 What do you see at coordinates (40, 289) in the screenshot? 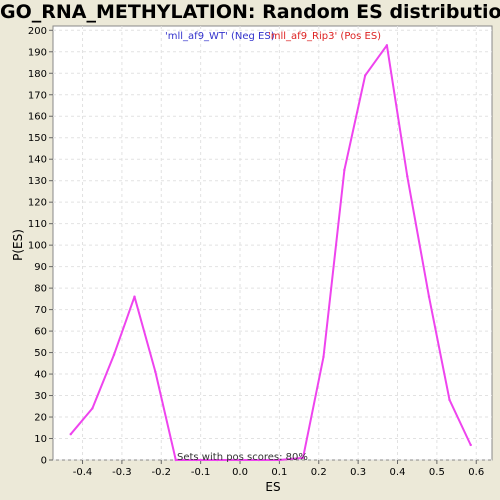
I see `y-tick-label: 80` at bounding box center [40, 289].